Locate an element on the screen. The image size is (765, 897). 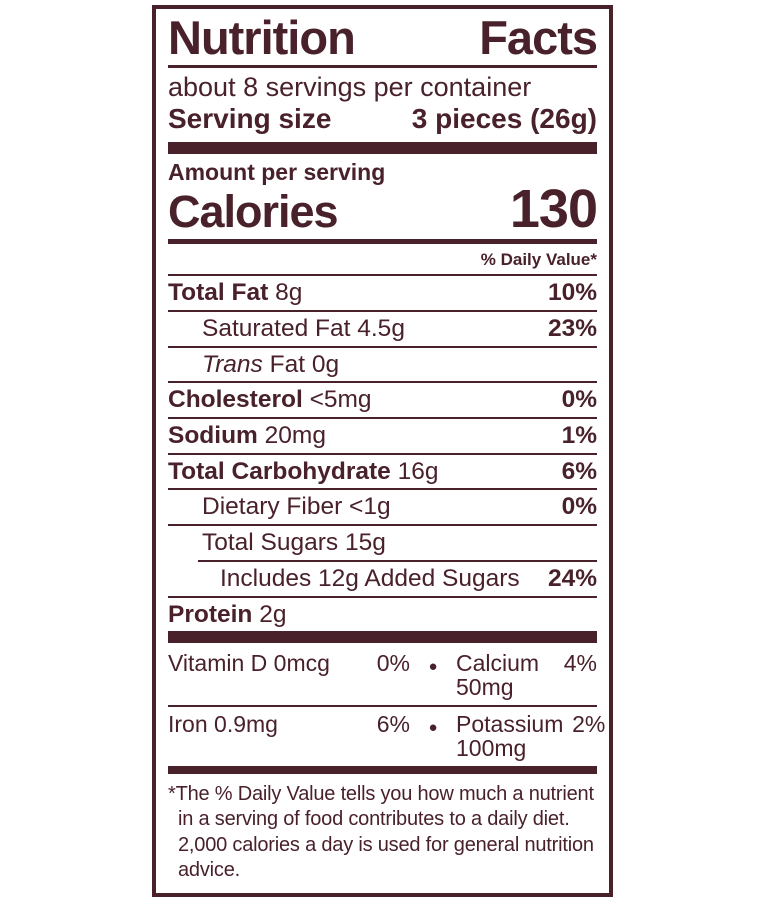
nutrient-row-protein: Protein 2g is located at coordinates (382, 613).